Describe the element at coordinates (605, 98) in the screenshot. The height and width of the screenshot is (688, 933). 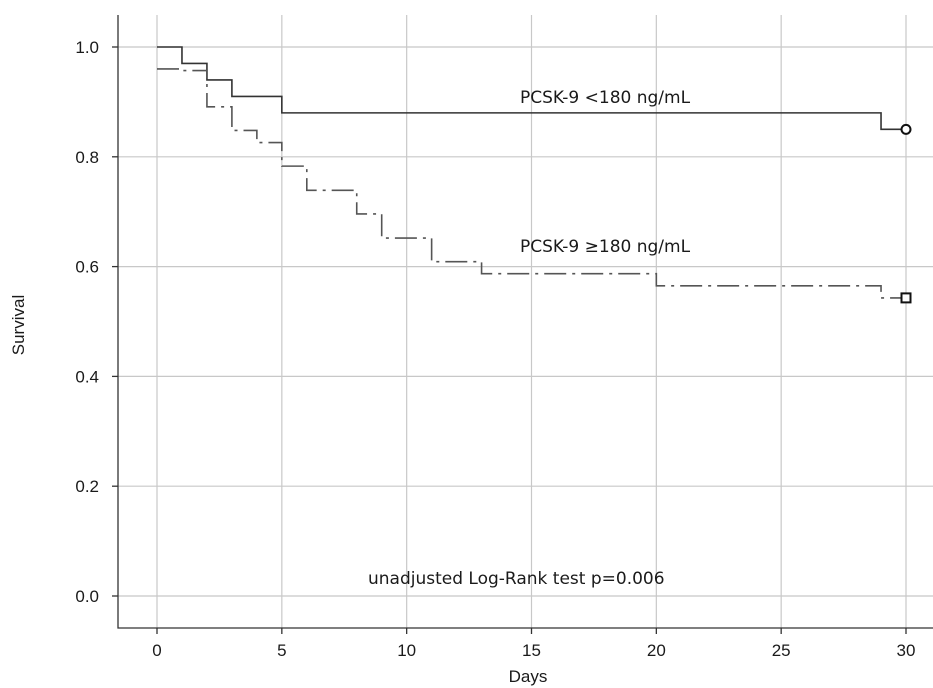
I see `series-label-low: PCSK-9 <180 ng/mL` at that location.